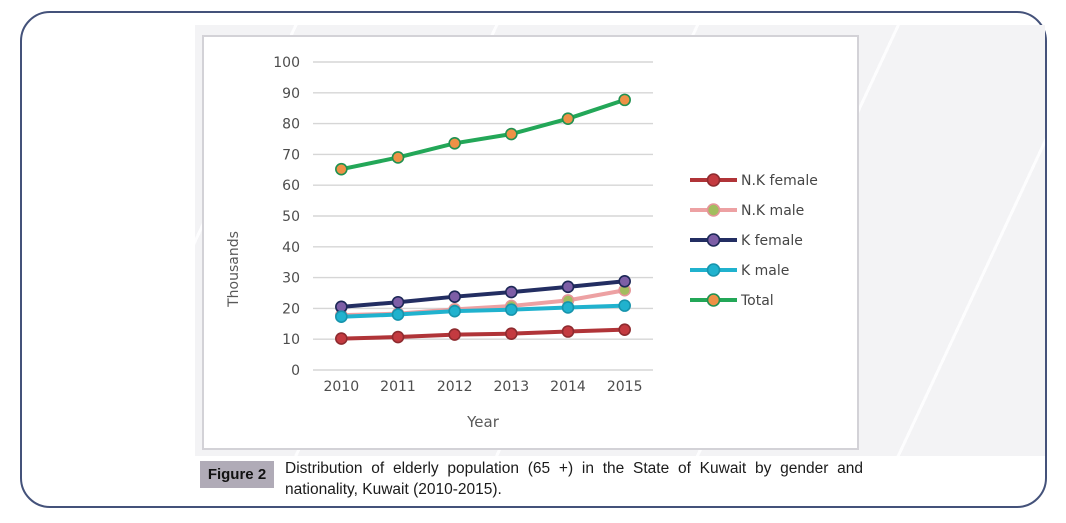 This screenshot has height=523, width=1066. What do you see at coordinates (772, 241) in the screenshot?
I see `legend-label: K female` at bounding box center [772, 241].